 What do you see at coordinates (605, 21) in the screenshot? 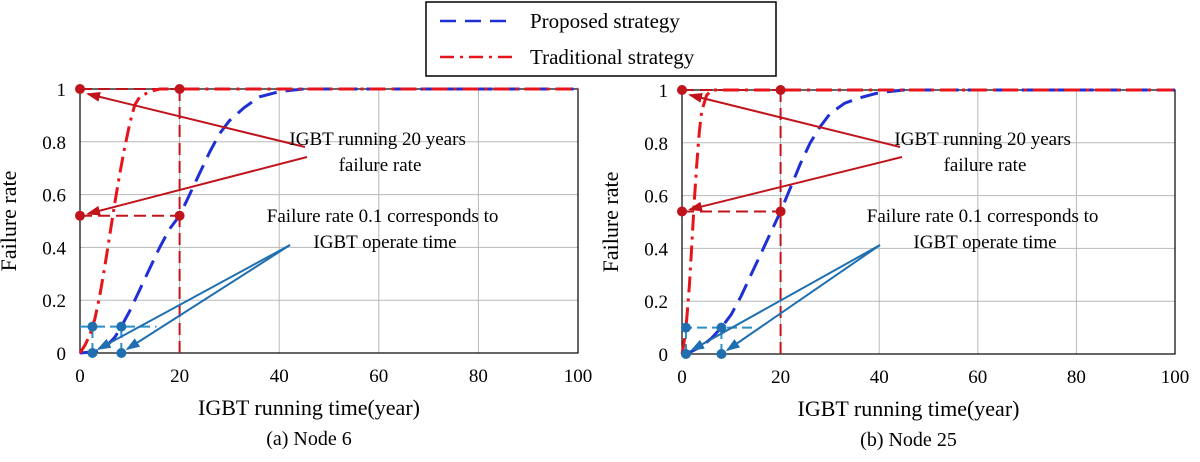
I see `legend-label-proposed: Proposed strategy` at bounding box center [605, 21].